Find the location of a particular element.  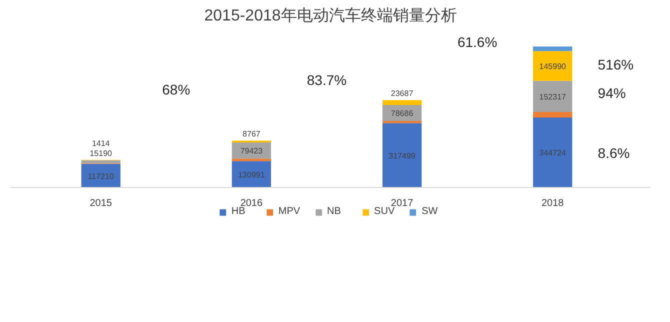

data-label: 79423 is located at coordinates (252, 151).